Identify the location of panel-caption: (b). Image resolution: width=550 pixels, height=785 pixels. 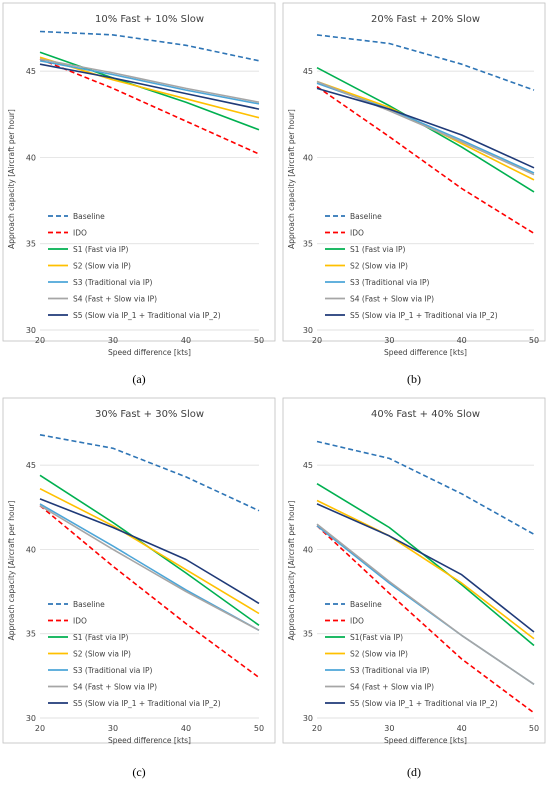
(414, 379).